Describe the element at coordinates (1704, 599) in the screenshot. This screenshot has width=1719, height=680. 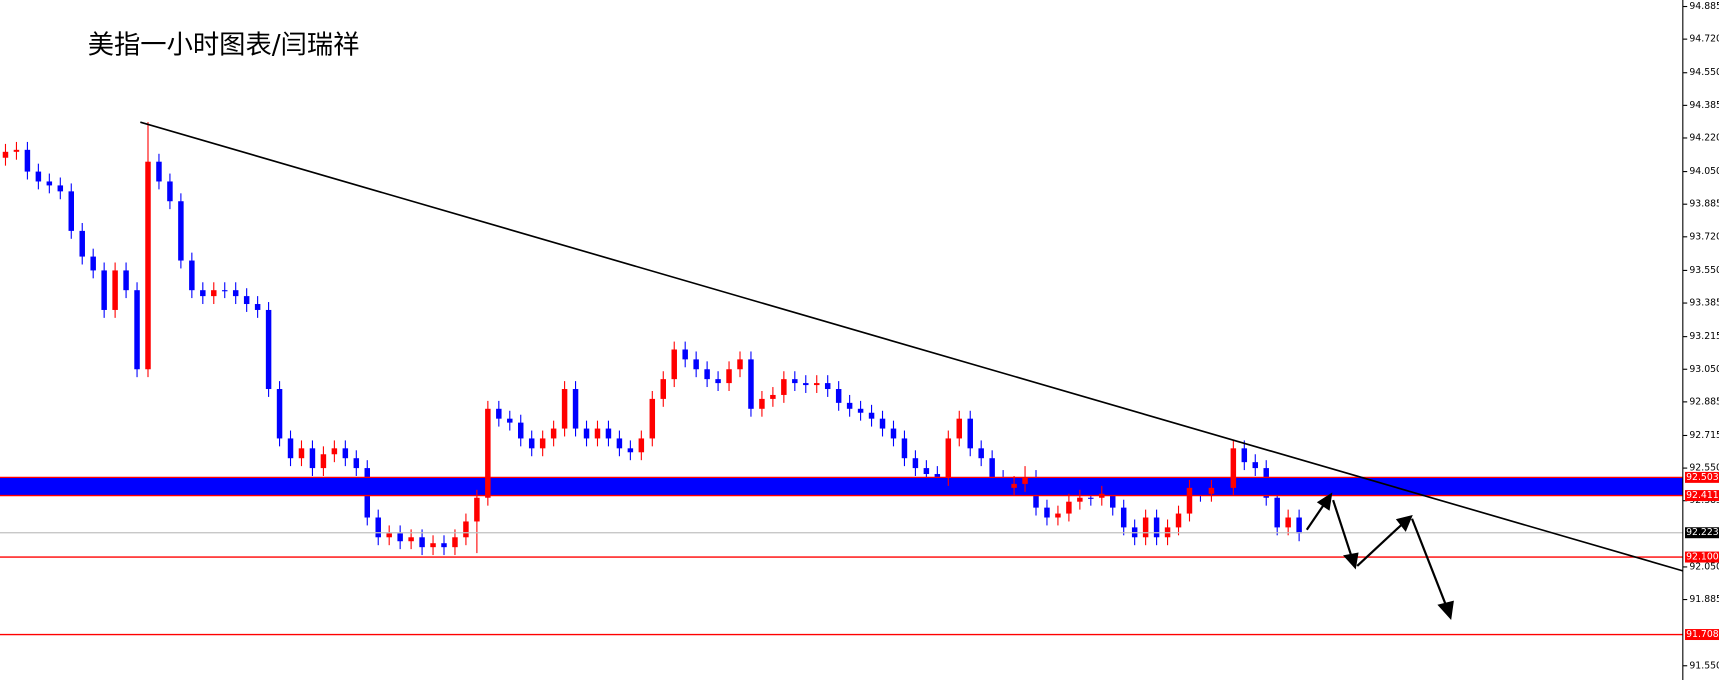
I see `y-tick-label: 91.885` at that location.